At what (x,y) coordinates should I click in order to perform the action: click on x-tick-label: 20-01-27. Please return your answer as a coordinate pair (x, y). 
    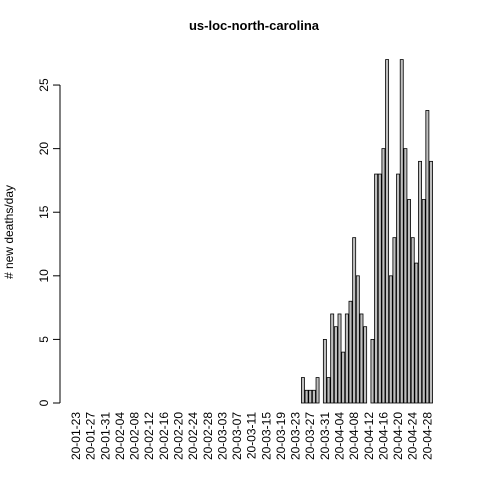
    Looking at the image, I should click on (91, 436).